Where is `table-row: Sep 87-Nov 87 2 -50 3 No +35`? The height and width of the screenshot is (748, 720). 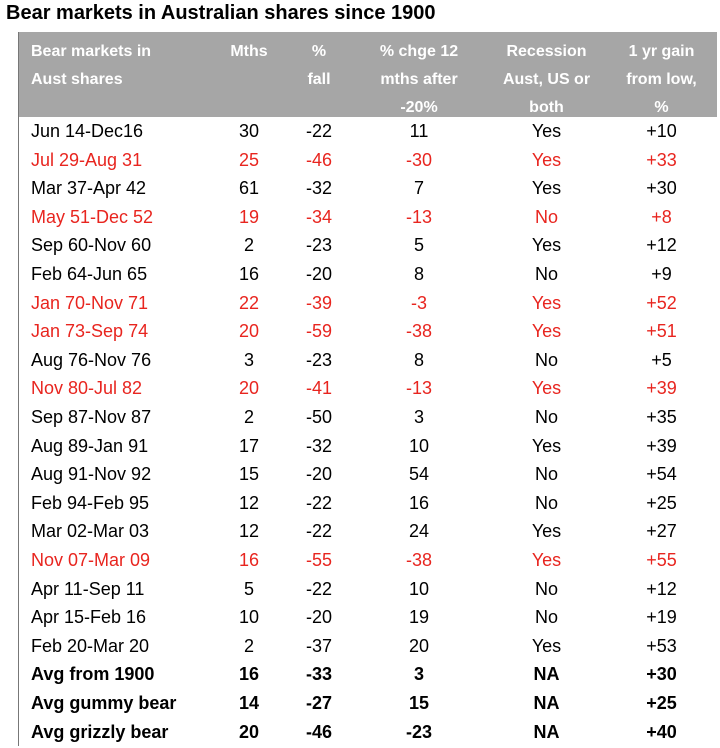 table-row: Sep 87-Nov 87 2 -50 3 No +35 is located at coordinates (367, 417).